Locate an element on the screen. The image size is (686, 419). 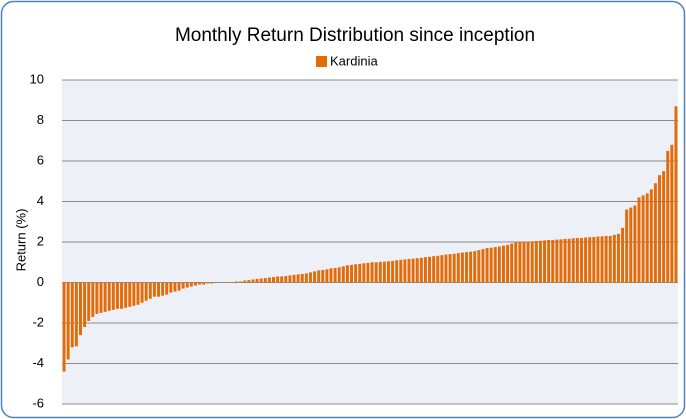
y-tick-label: 8 is located at coordinates (40, 119).